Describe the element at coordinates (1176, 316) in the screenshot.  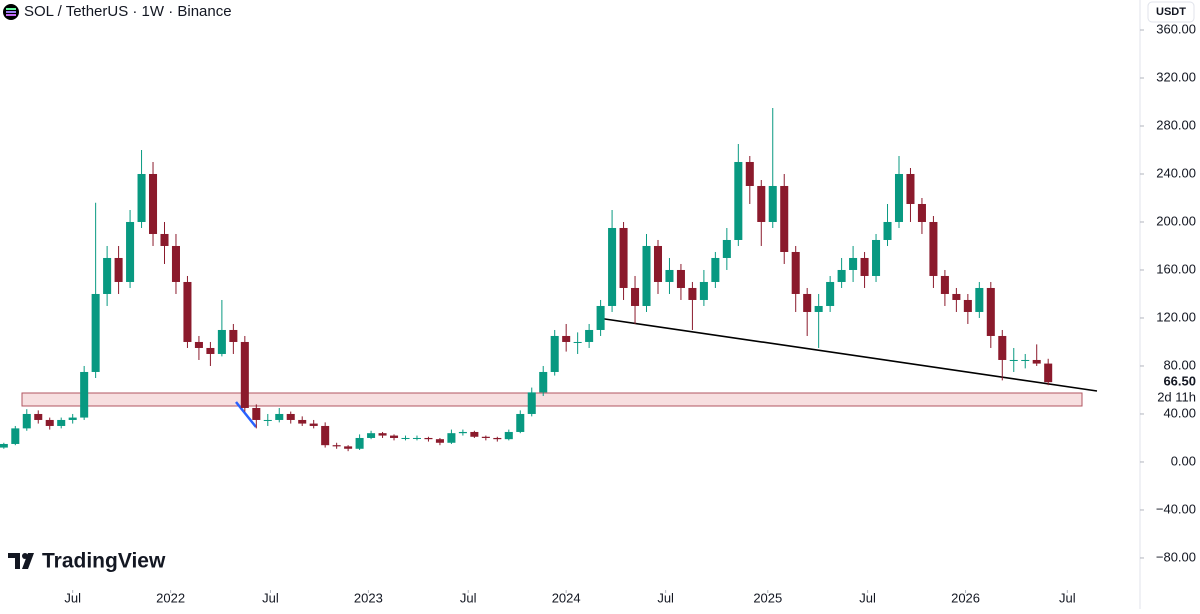
I see `y-tick-label: 120.00` at that location.